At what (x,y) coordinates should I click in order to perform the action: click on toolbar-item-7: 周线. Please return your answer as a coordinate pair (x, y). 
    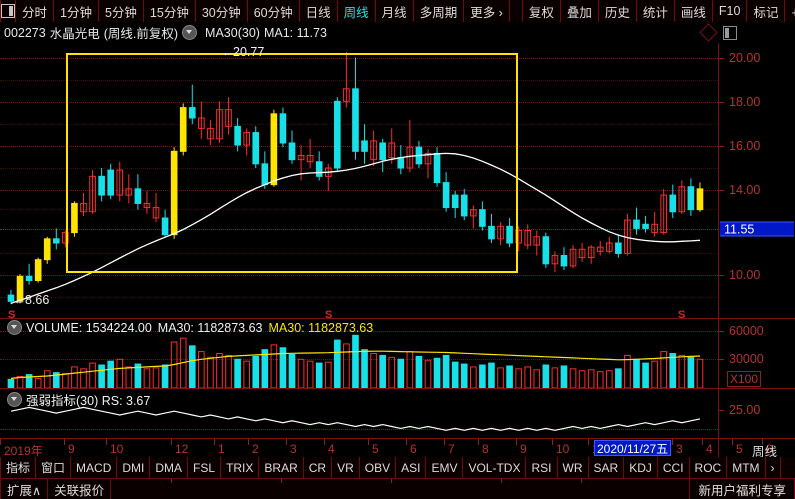
    Looking at the image, I should click on (357, 11).